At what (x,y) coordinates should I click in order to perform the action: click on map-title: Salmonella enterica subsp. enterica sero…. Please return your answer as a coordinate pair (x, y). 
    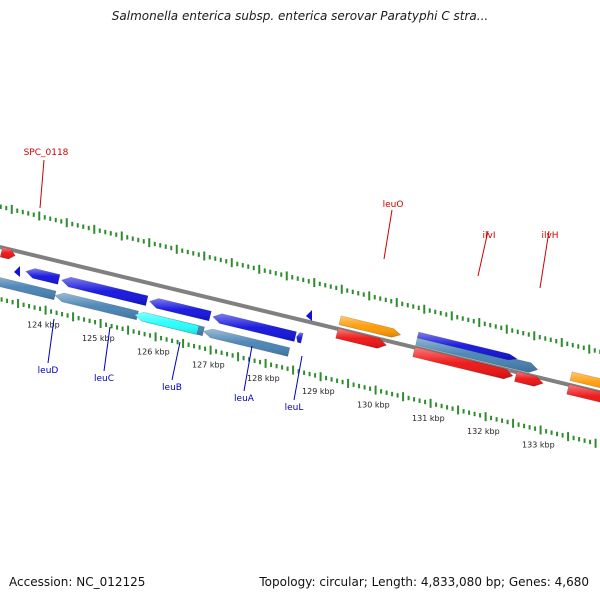
    Looking at the image, I should click on (300, 16).